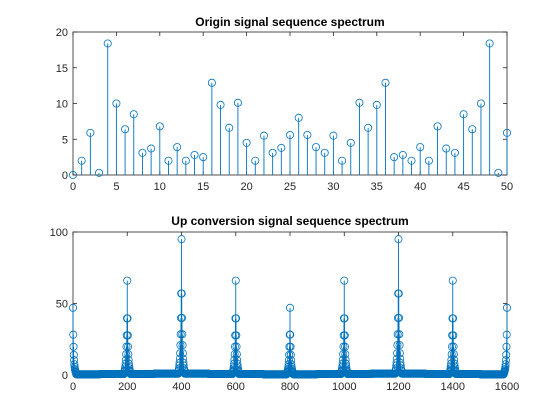 The image size is (560, 420). What do you see at coordinates (246, 187) in the screenshot?
I see `x-tick-label: 20` at bounding box center [246, 187].